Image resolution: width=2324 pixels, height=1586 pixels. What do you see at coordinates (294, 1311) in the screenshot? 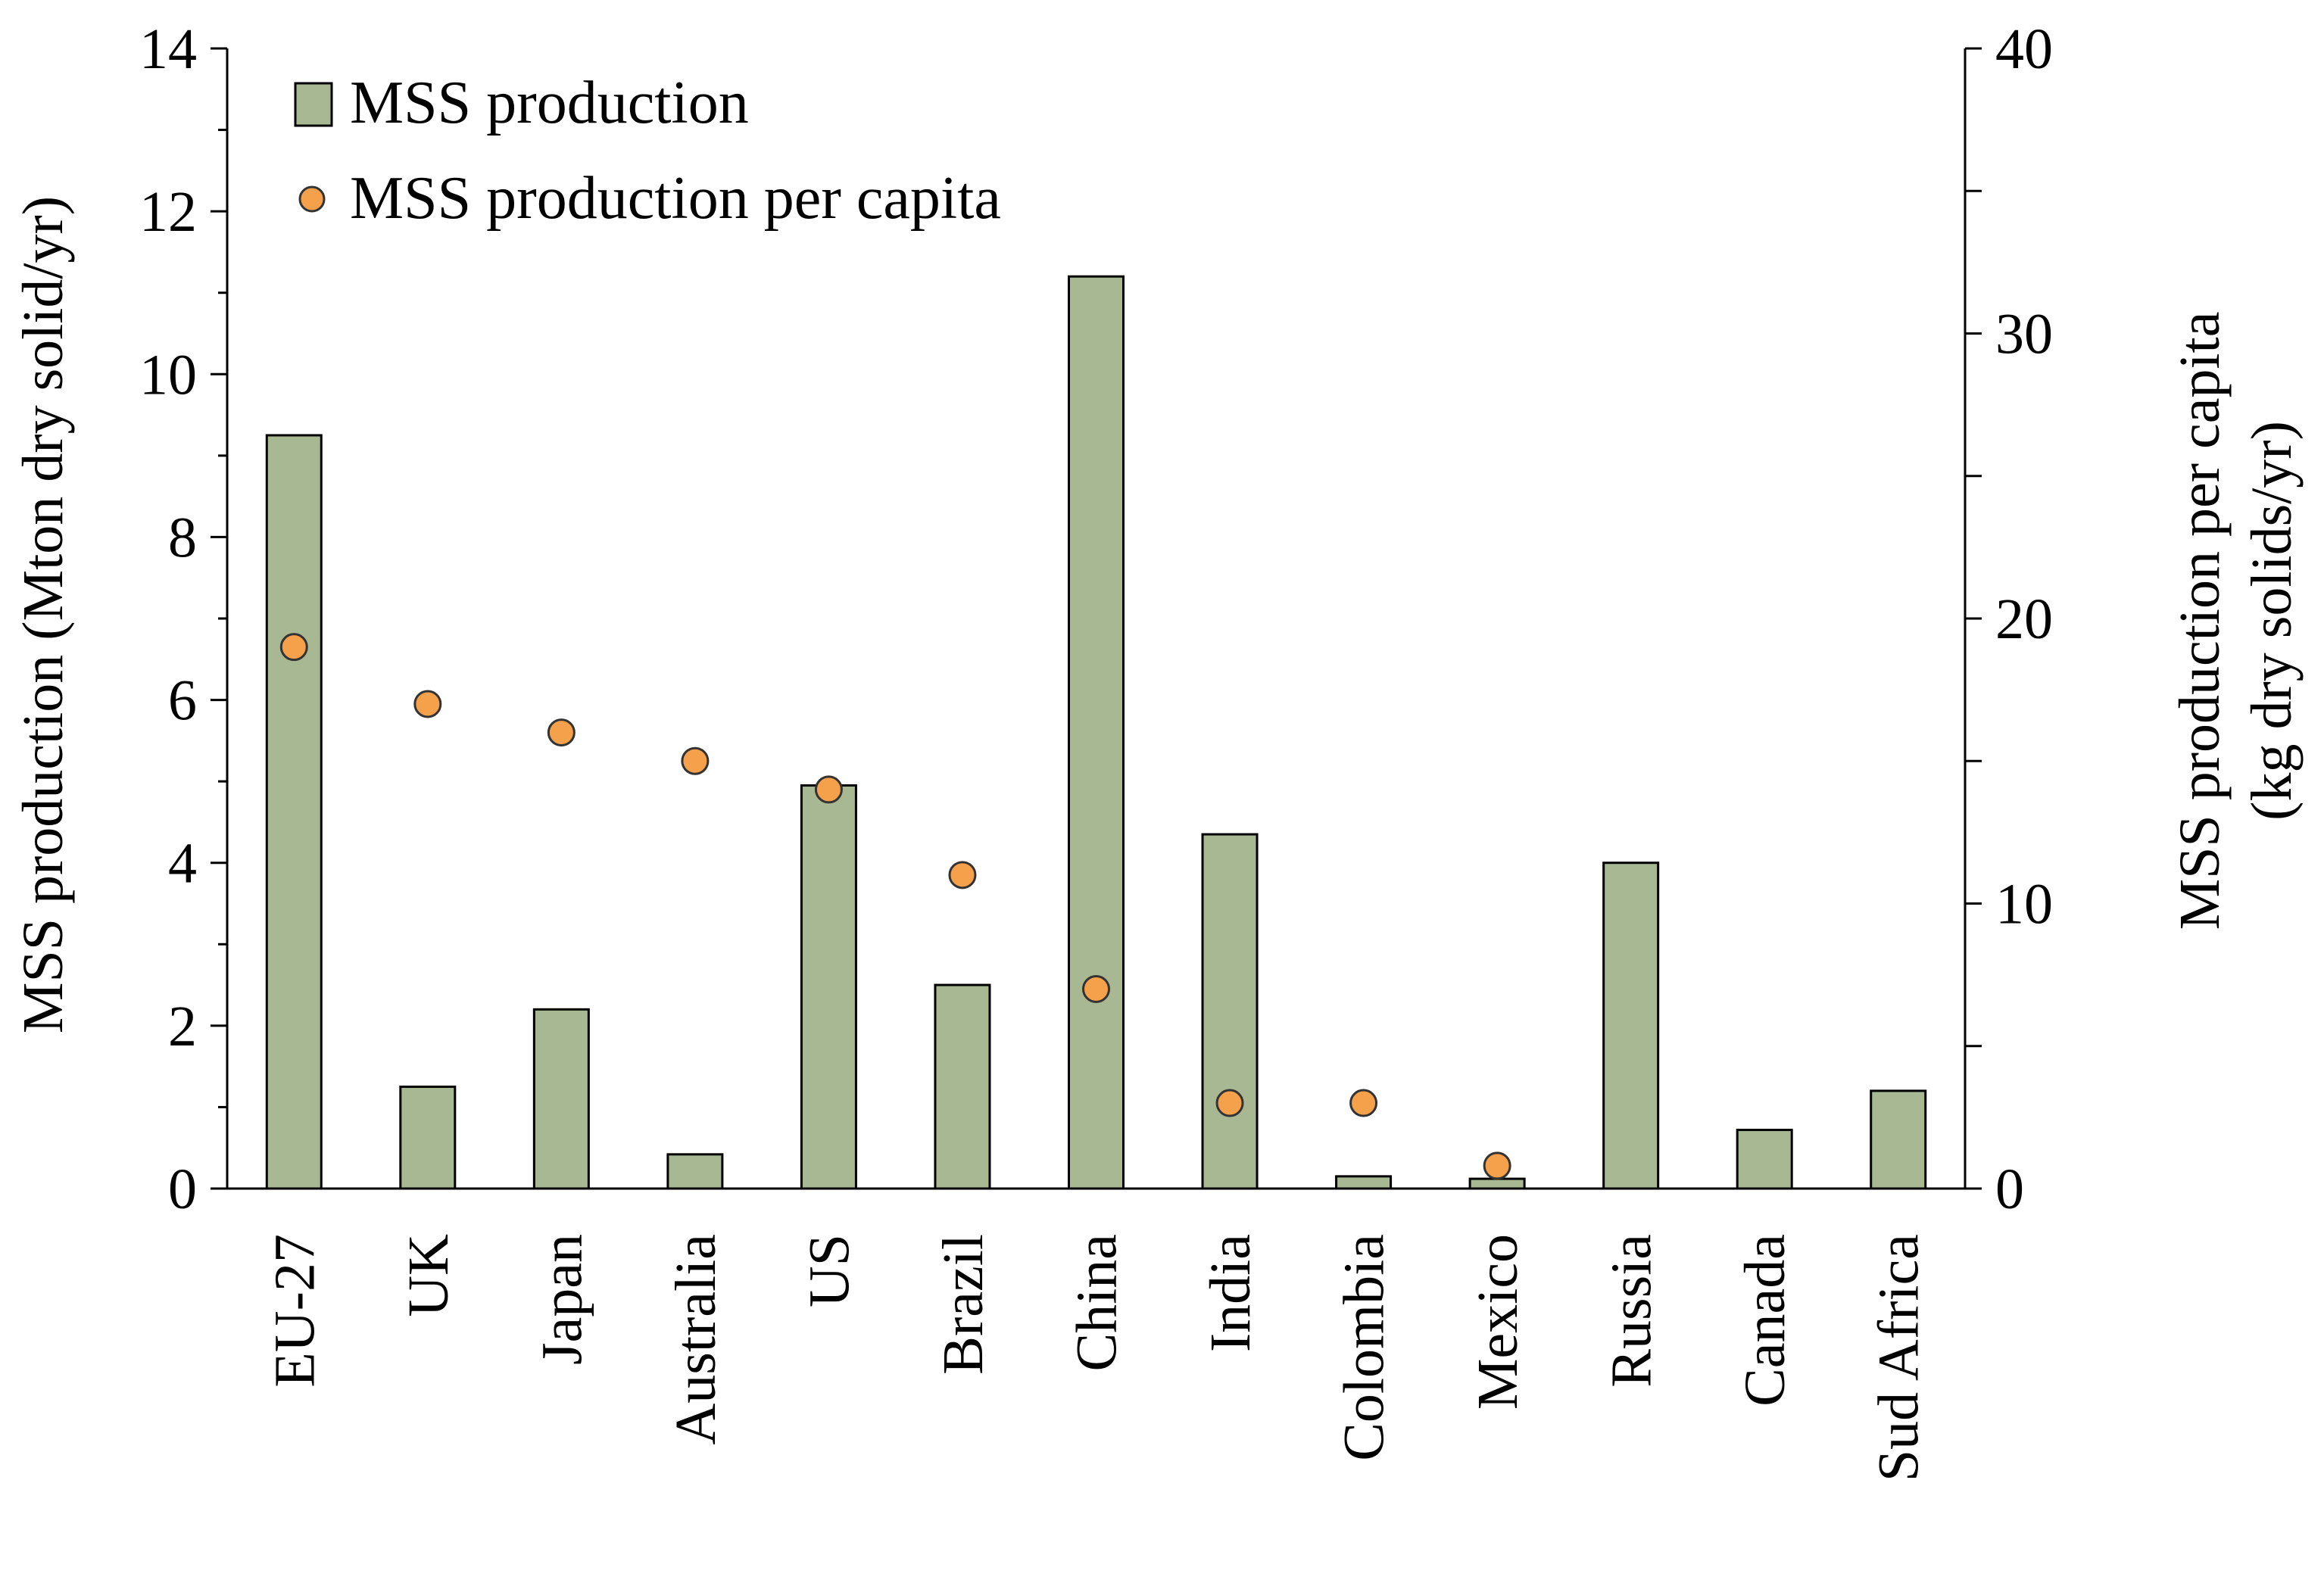
I see `x-tick-label: EU-27` at bounding box center [294, 1311].